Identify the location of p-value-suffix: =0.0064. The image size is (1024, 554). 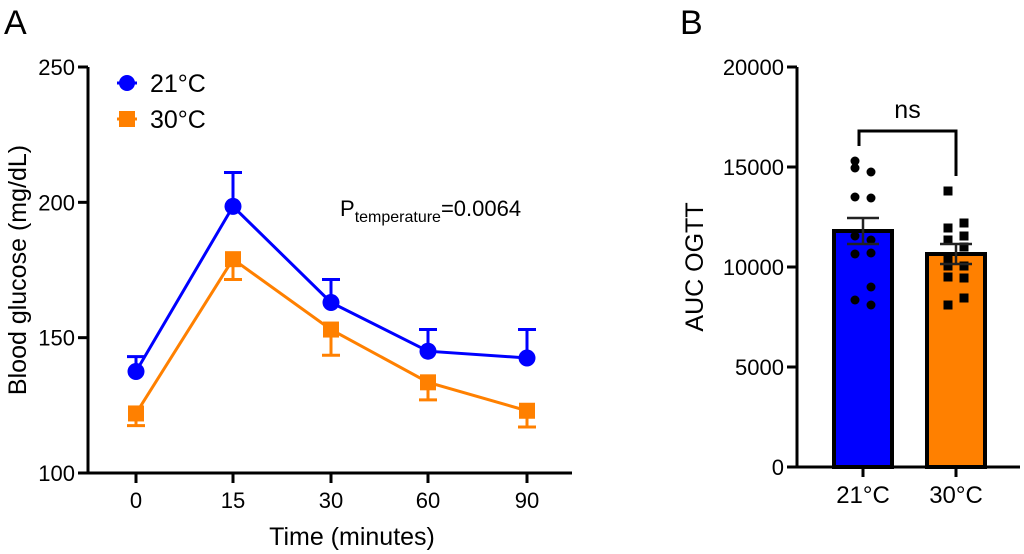
(481, 208).